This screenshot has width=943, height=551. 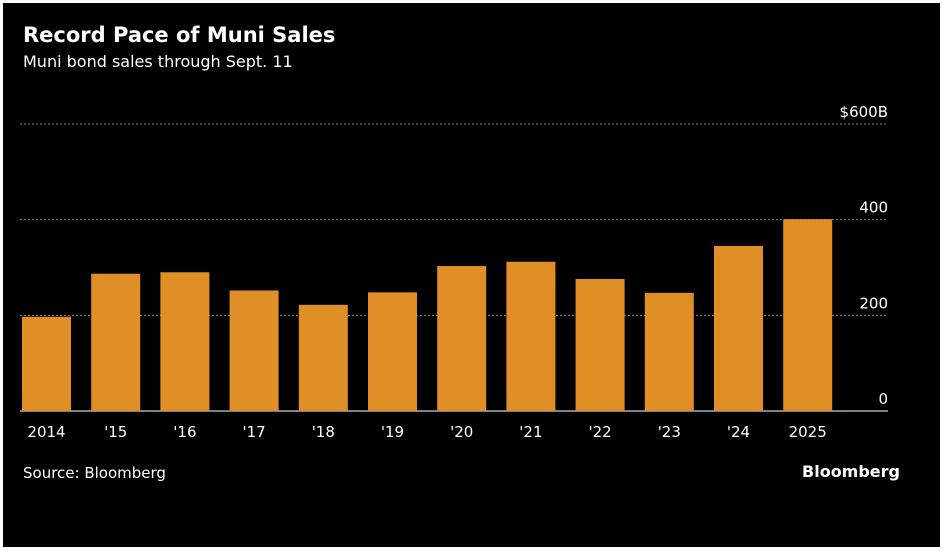 What do you see at coordinates (873, 208) in the screenshot?
I see `y-tick-label: 400` at bounding box center [873, 208].